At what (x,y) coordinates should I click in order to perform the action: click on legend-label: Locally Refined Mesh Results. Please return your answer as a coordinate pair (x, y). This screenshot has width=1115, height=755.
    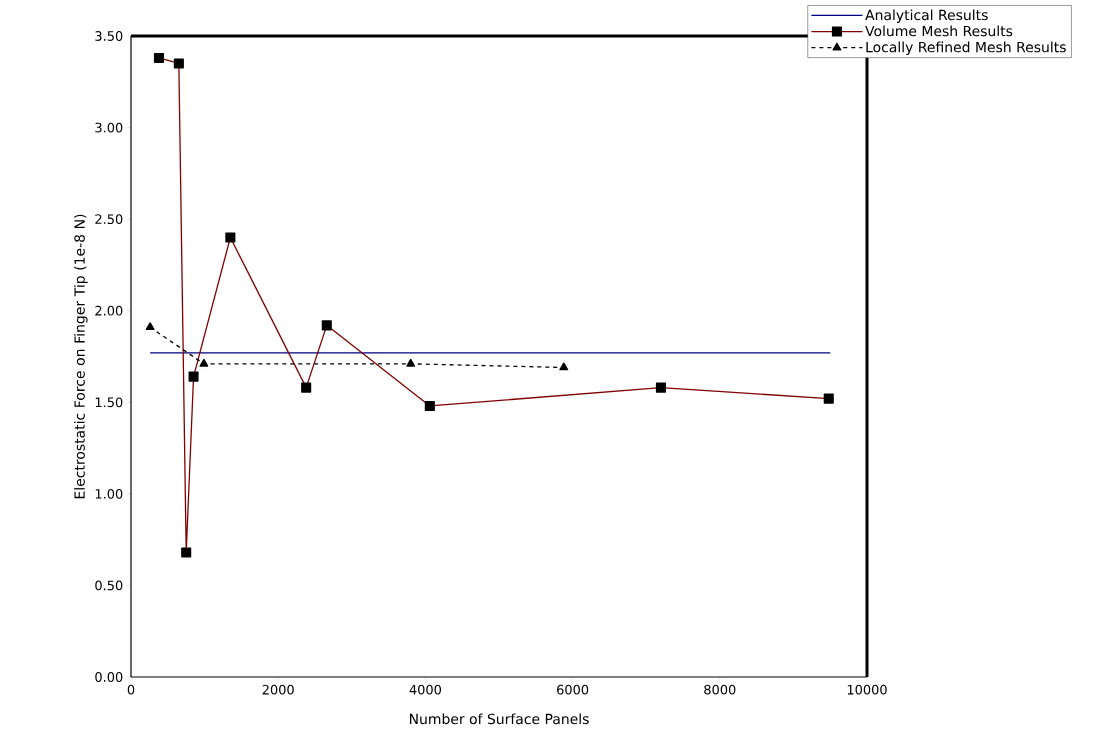
    Looking at the image, I should click on (966, 48).